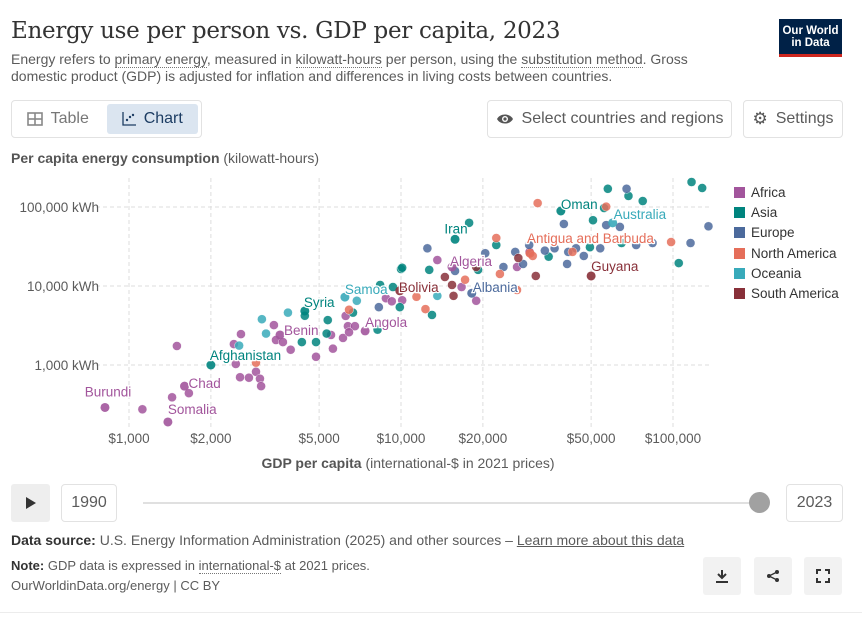 The width and height of the screenshot is (862, 618). I want to click on data-point-algeria, so click(452, 267).